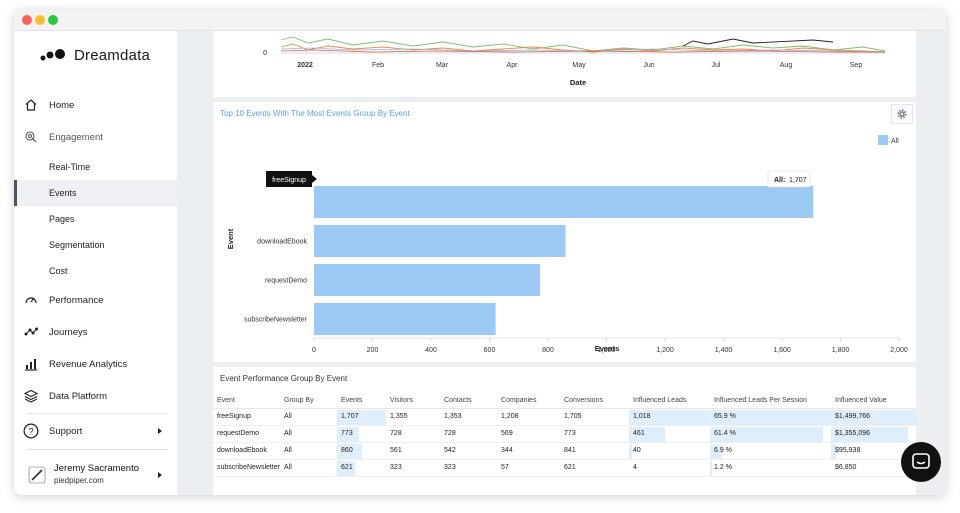 The image size is (960, 513). I want to click on minimize-window-button, so click(40, 20).